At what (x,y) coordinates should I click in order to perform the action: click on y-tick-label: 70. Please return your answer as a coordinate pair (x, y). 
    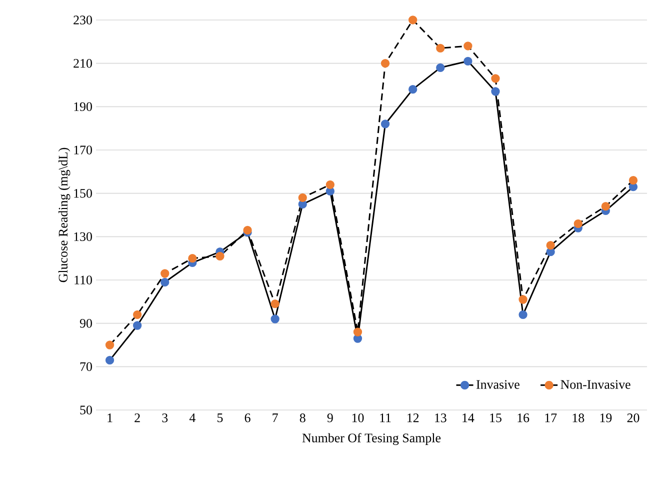
    Looking at the image, I should click on (86, 367).